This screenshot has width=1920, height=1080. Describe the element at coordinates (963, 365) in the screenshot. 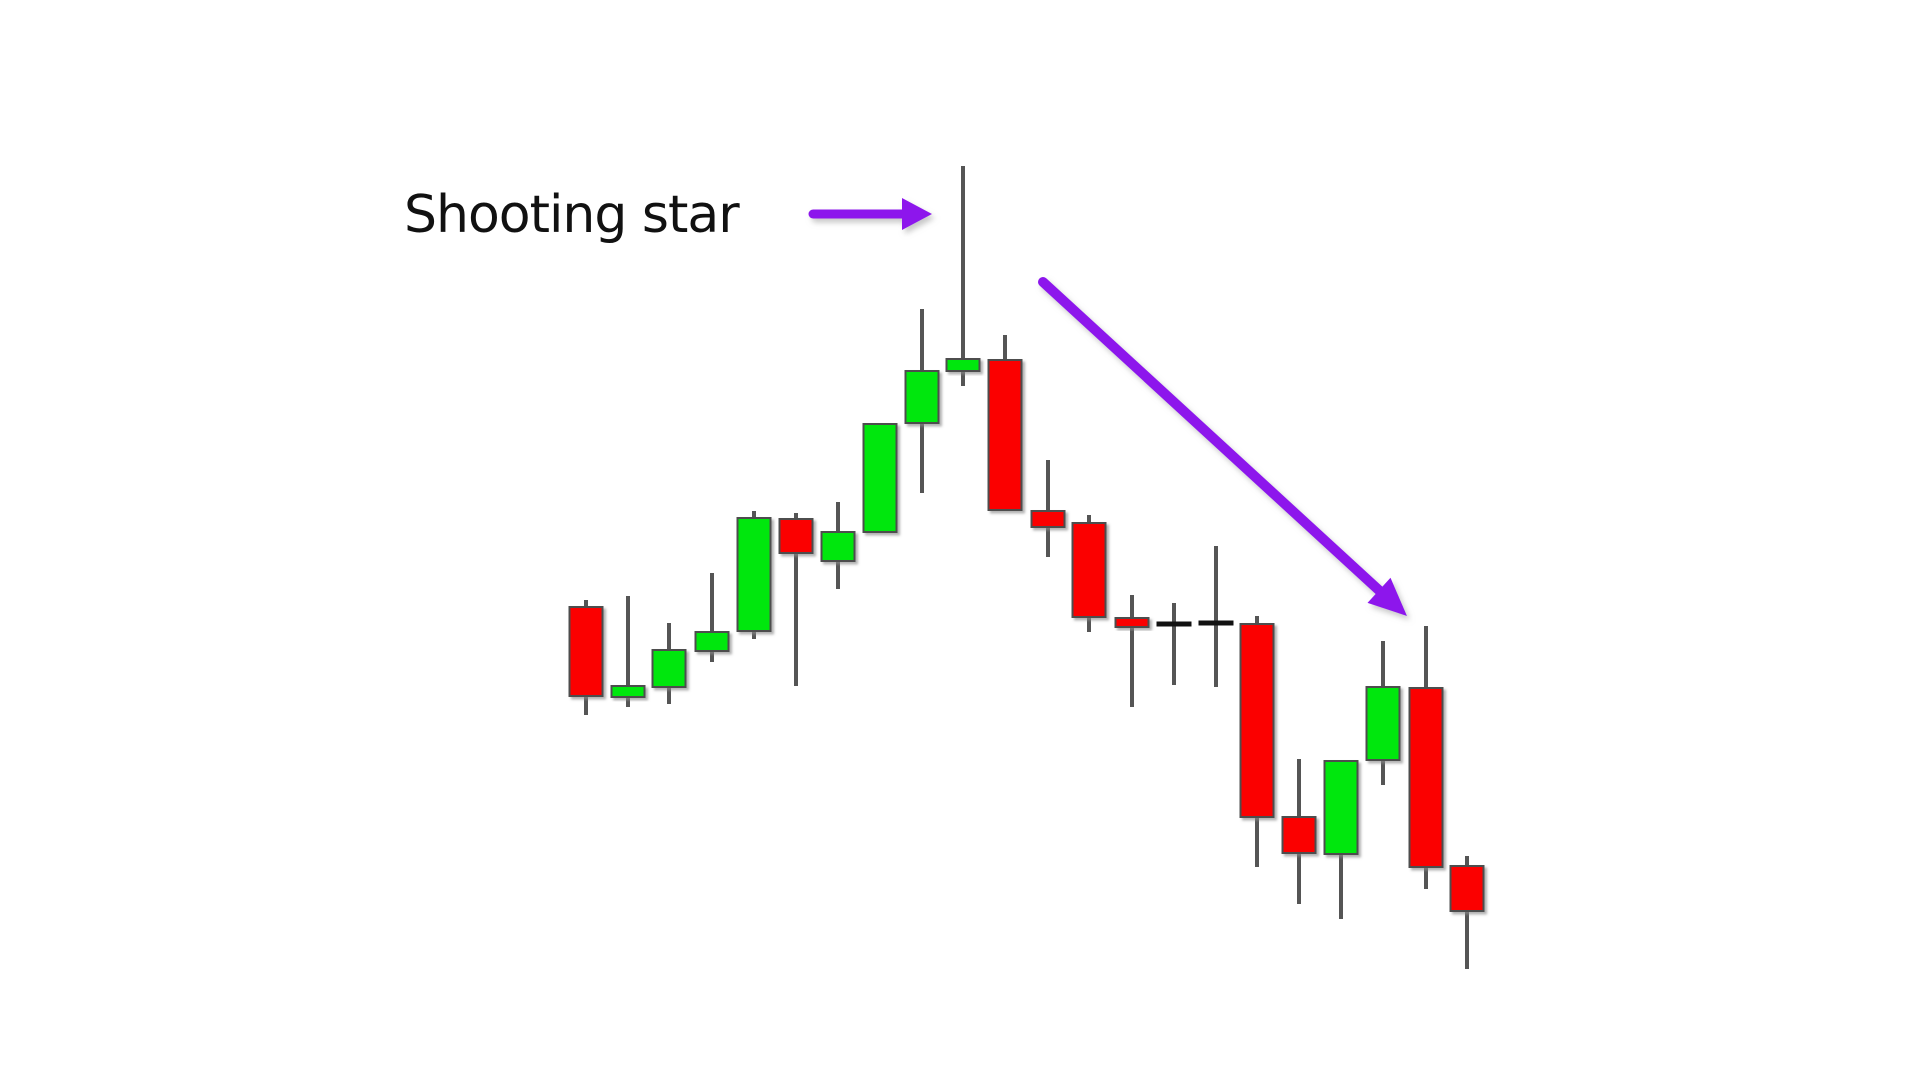

I see `candle-body-green-shooting-star` at that location.